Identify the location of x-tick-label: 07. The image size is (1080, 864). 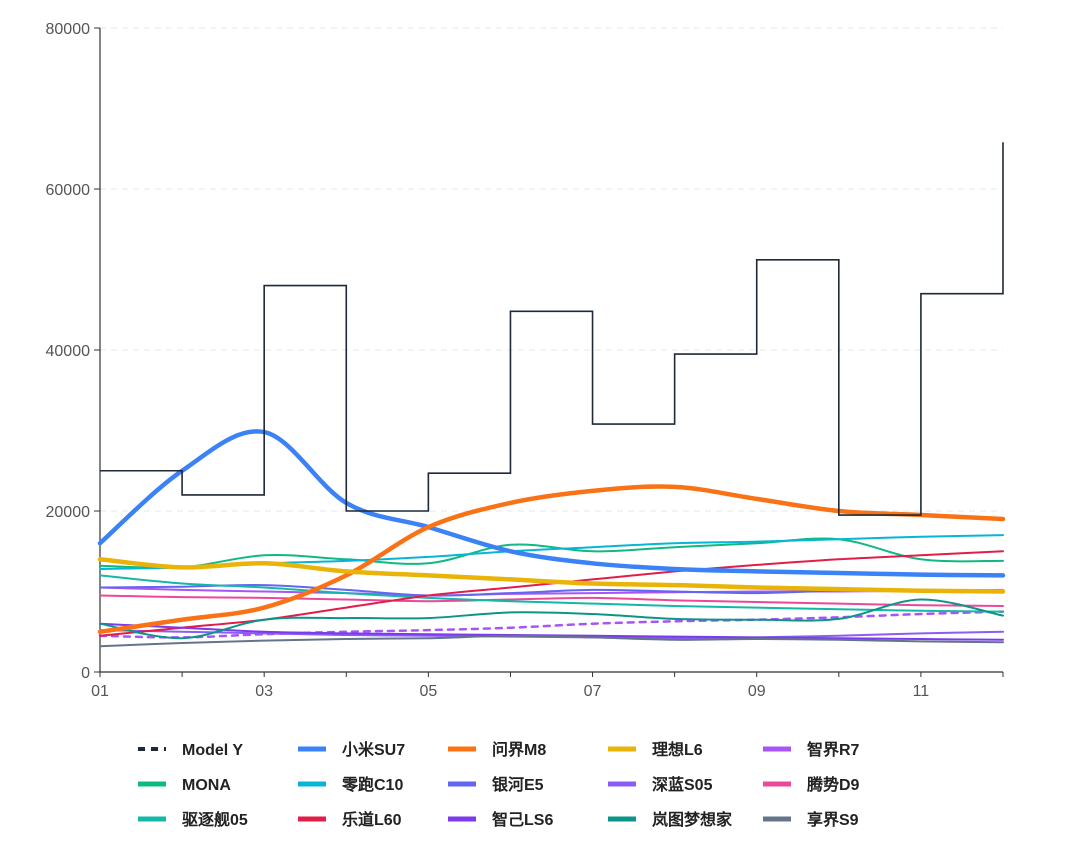
(593, 691).